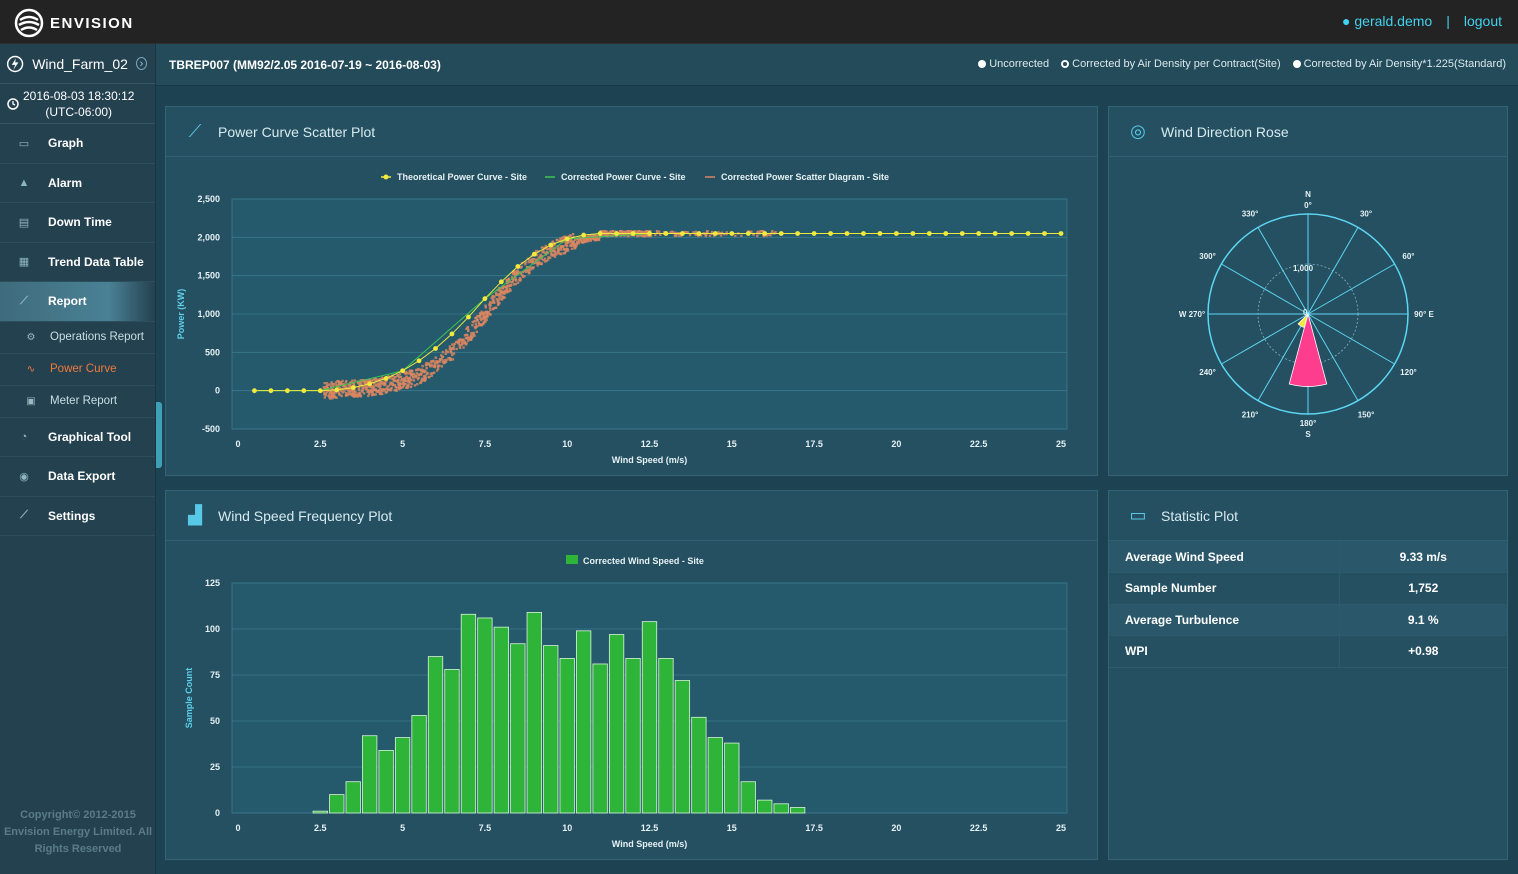  Describe the element at coordinates (77, 402) in the screenshot. I see `sidebar-subitem-meter-report: ▣ Meter Report` at that location.